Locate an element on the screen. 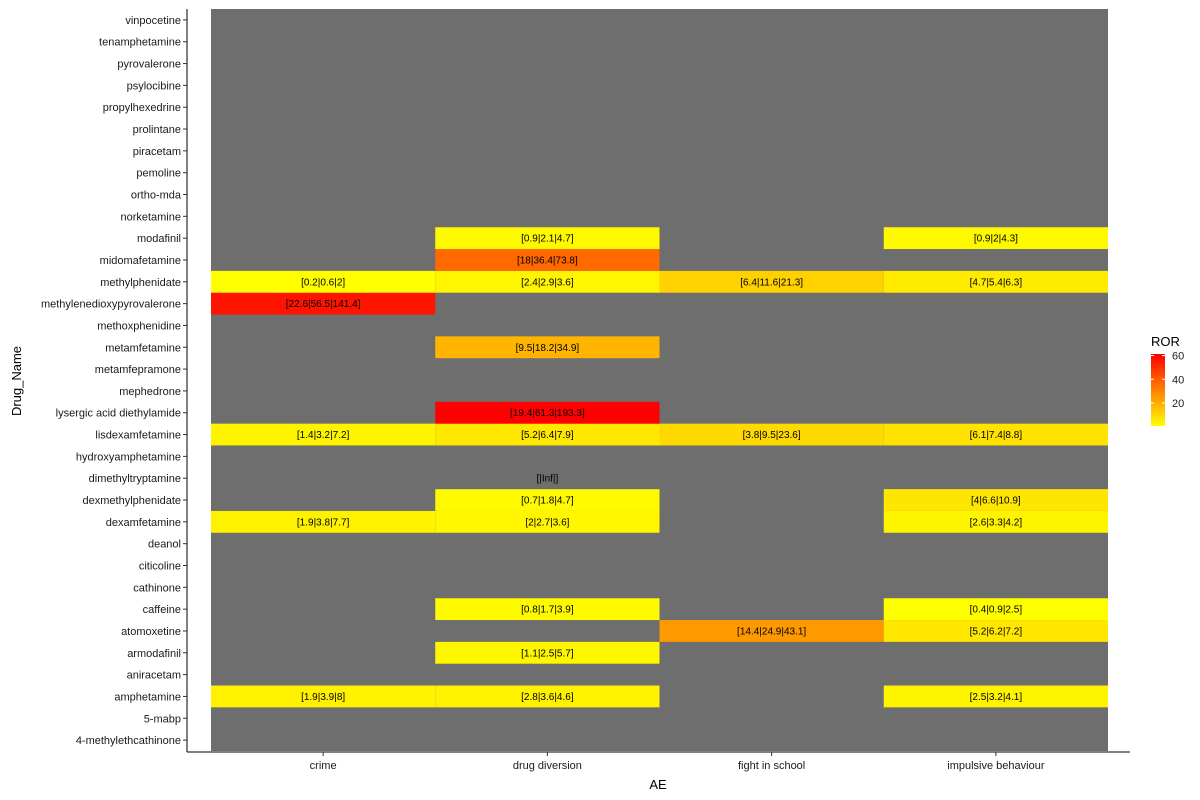 The width and height of the screenshot is (1200, 800). cell-label: [2.5|3.2|4.1] is located at coordinates (996, 697).